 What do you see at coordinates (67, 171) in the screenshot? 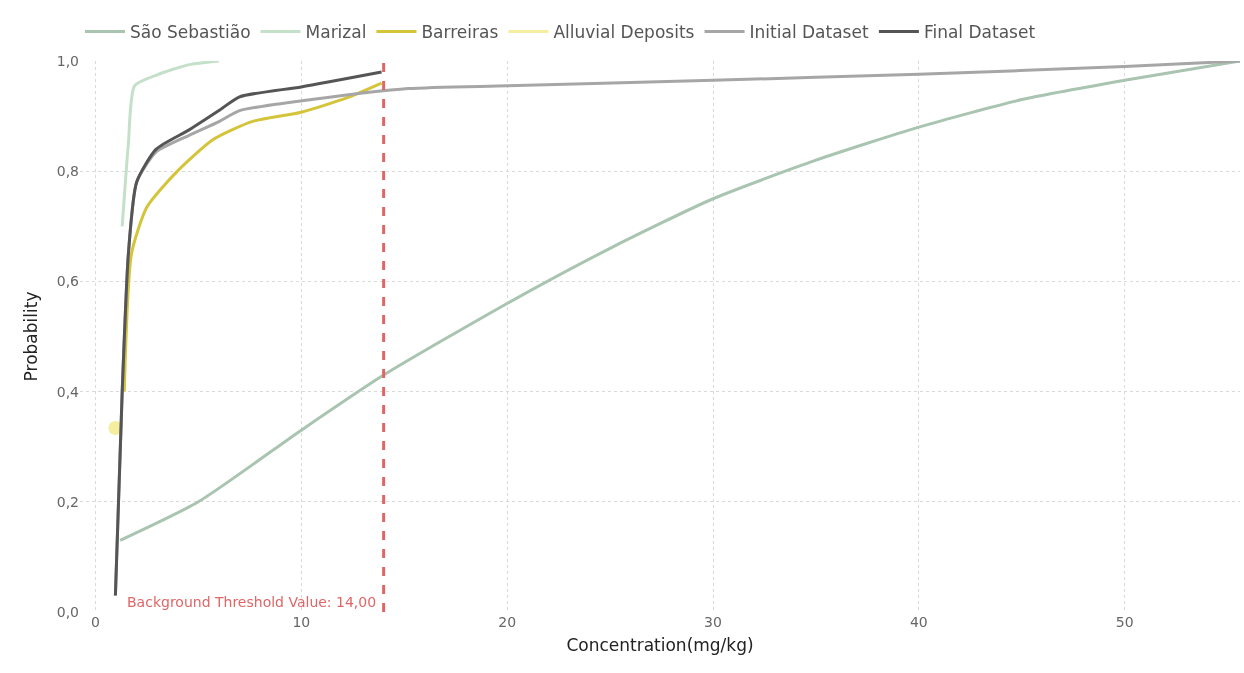
I see `y-tick-label: 0,8` at bounding box center [67, 171].